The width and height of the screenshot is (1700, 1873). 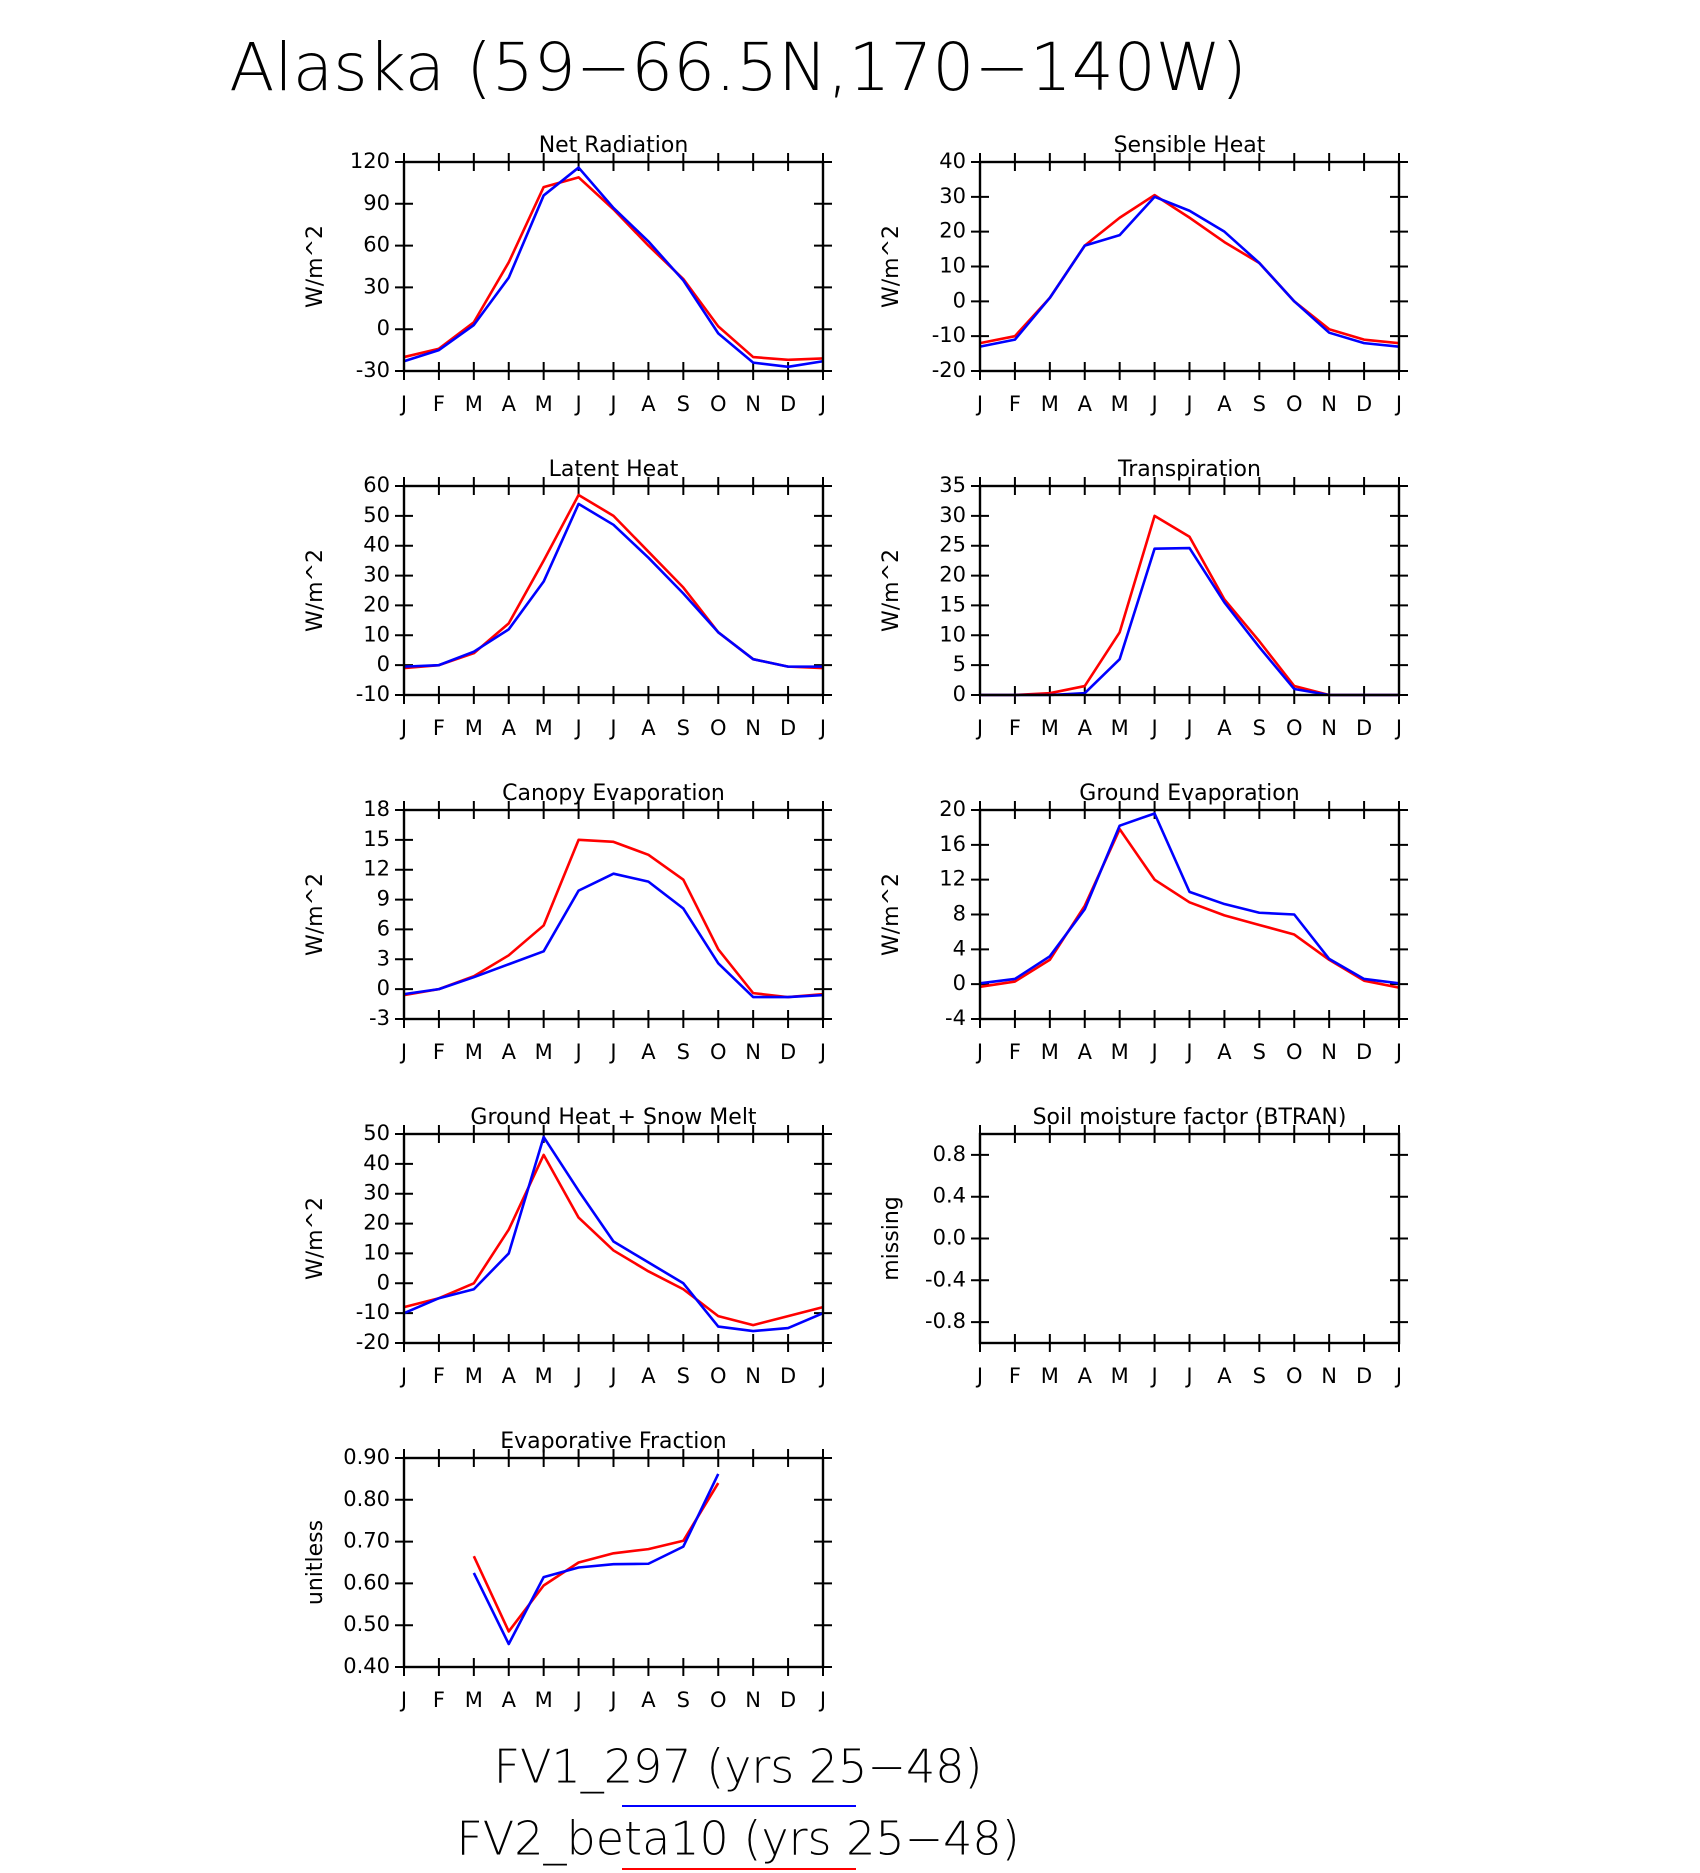 What do you see at coordinates (949, 1238) in the screenshot?
I see `y-tick-label: 0.0` at bounding box center [949, 1238].